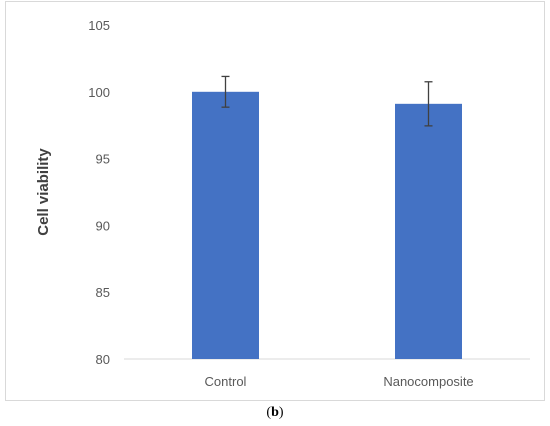  Describe the element at coordinates (339, 381) in the screenshot. I see `x-tick-labels: Control Nanocomposite` at that location.